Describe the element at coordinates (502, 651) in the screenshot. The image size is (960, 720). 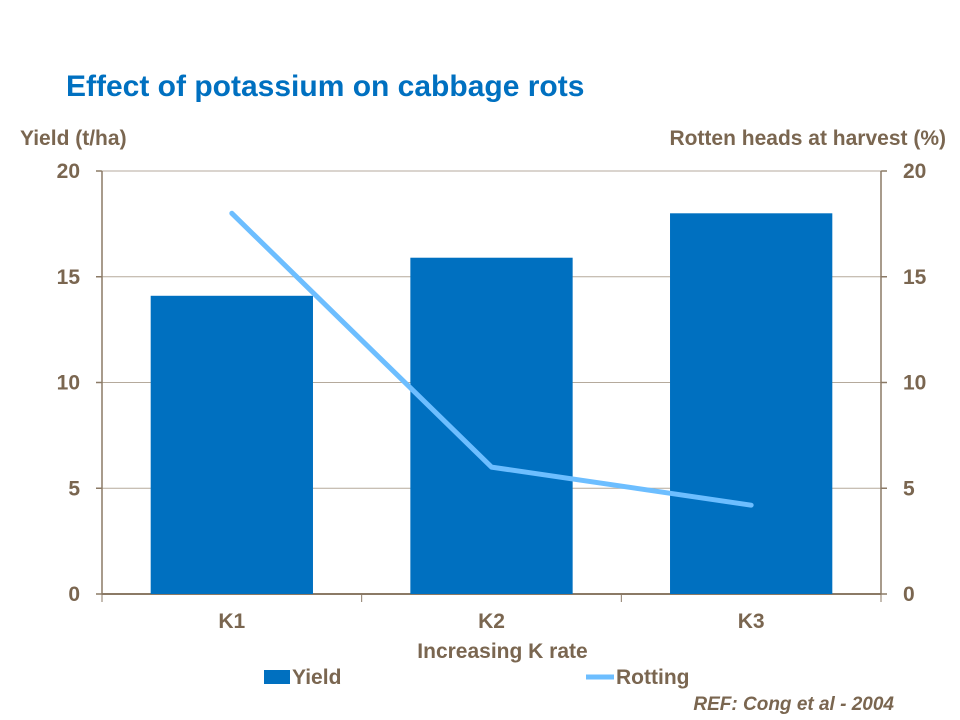
I see `x-axis-label: Increasing K rate` at that location.